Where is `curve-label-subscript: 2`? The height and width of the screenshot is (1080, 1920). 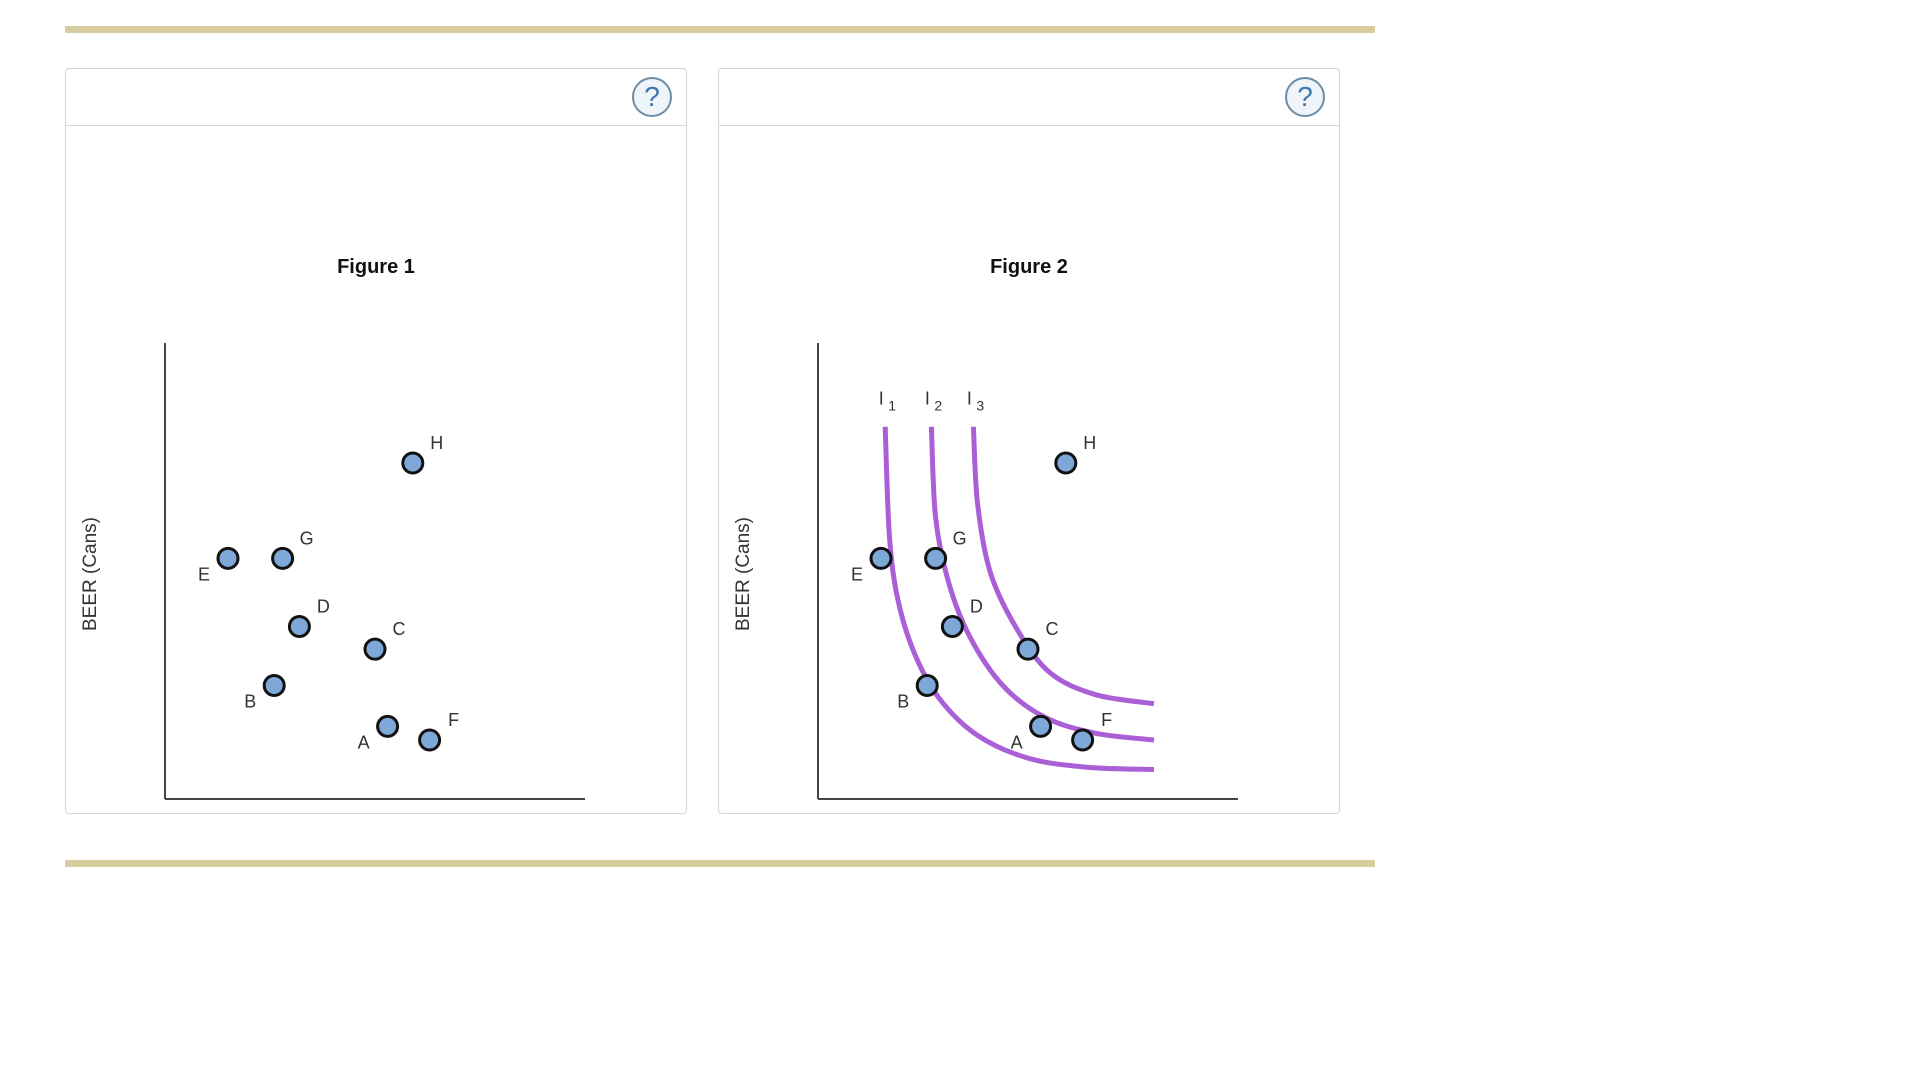
curve-label-subscript: 2 is located at coordinates (938, 406).